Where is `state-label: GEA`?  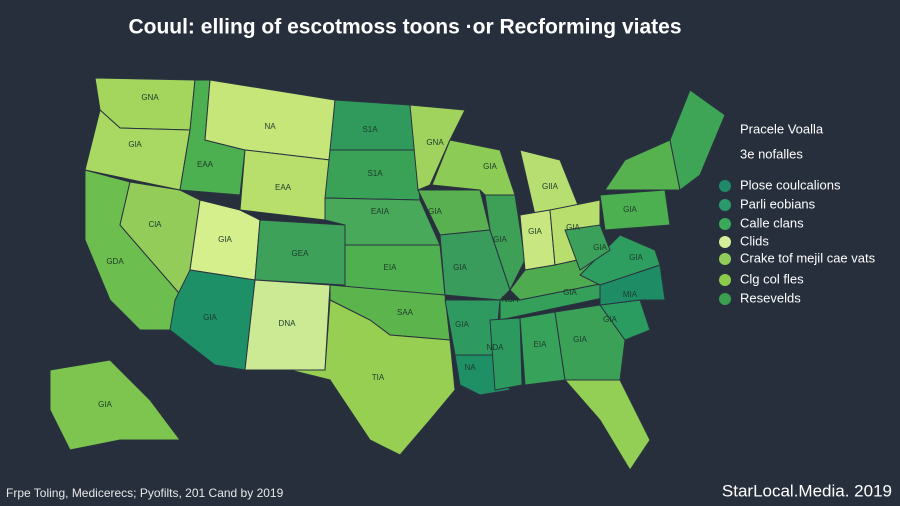
state-label: GEA is located at coordinates (301, 253).